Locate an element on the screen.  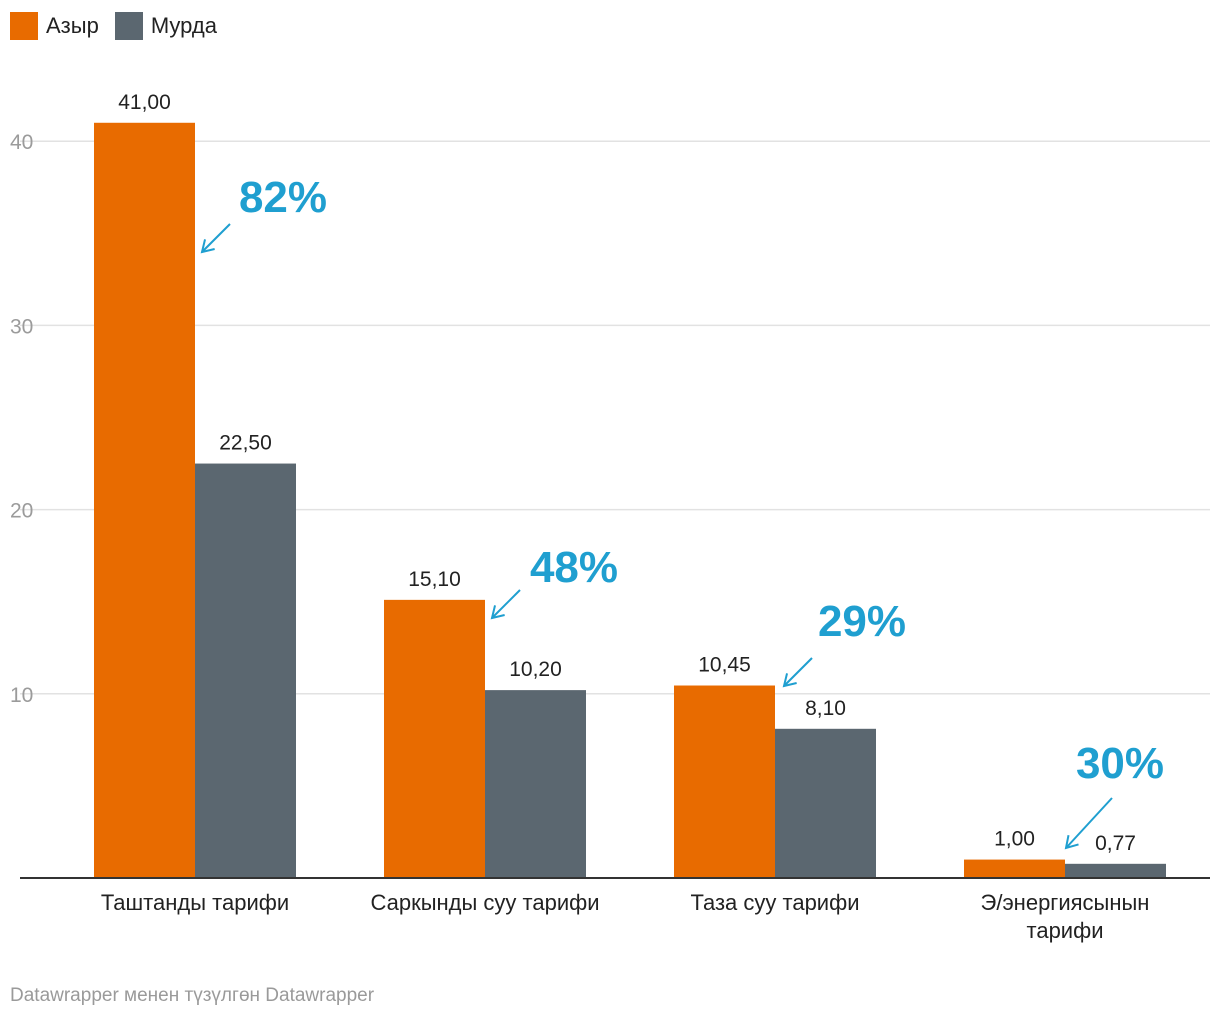
bar-value-label: 22,50 is located at coordinates (245, 443).